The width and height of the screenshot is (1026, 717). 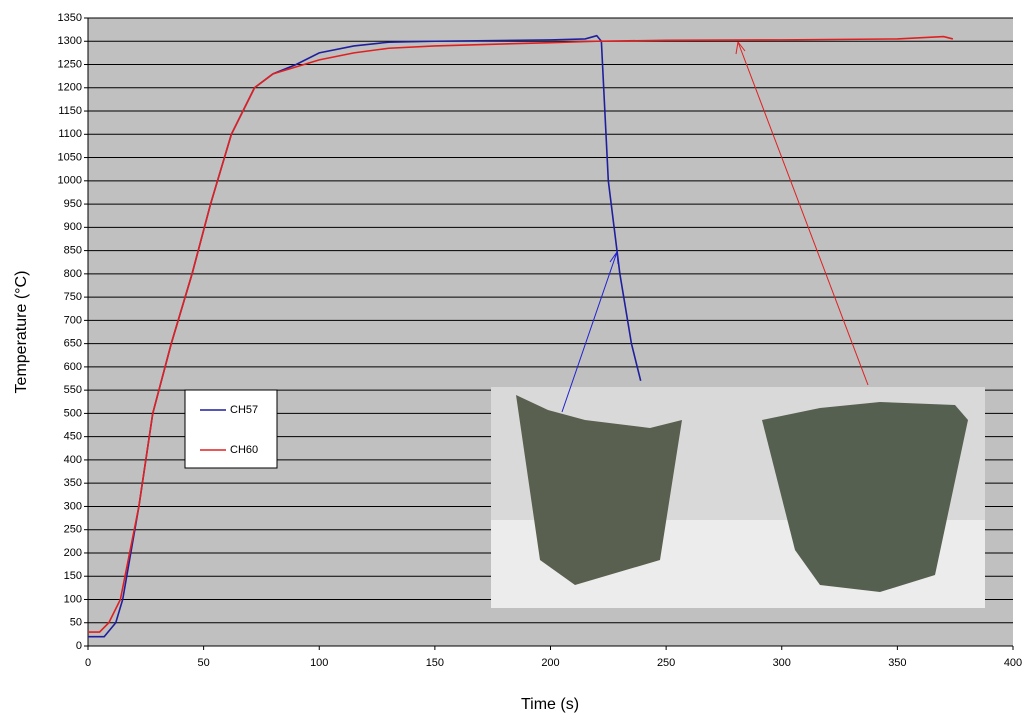 What do you see at coordinates (70, 41) in the screenshot?
I see `y-tick-label: 1300` at bounding box center [70, 41].